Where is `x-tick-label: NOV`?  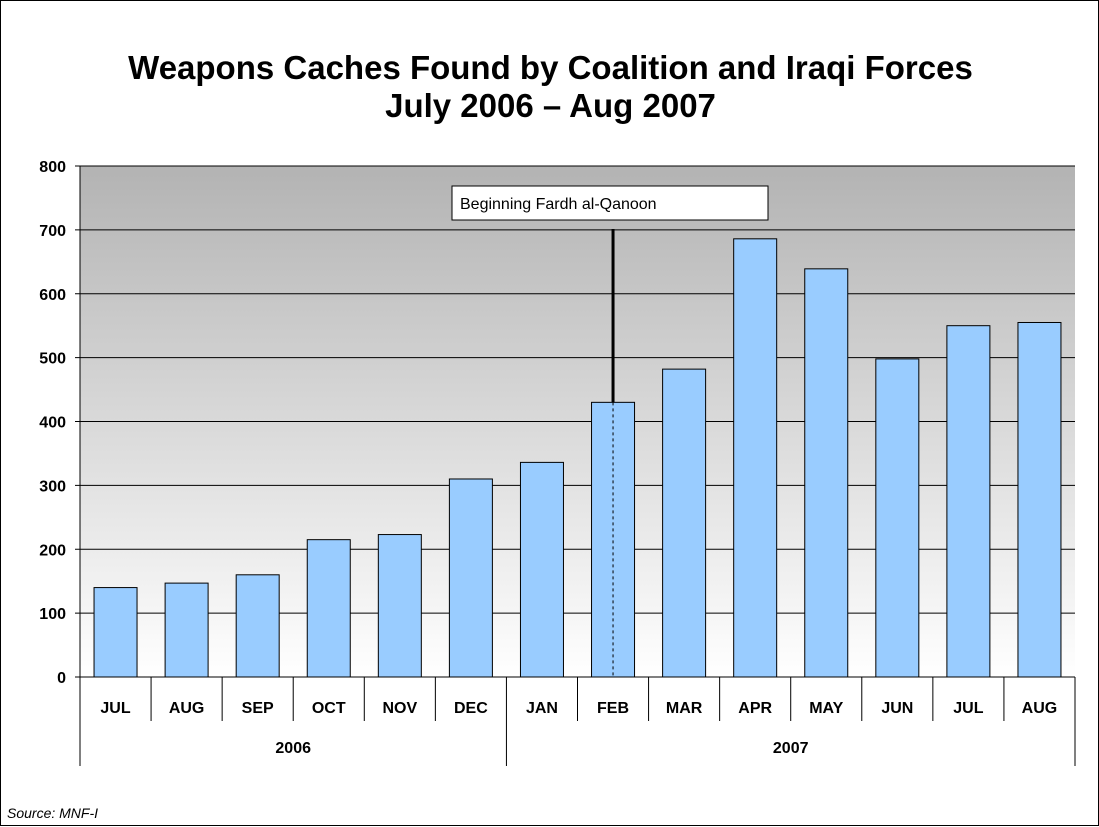
x-tick-label: NOV is located at coordinates (399, 708).